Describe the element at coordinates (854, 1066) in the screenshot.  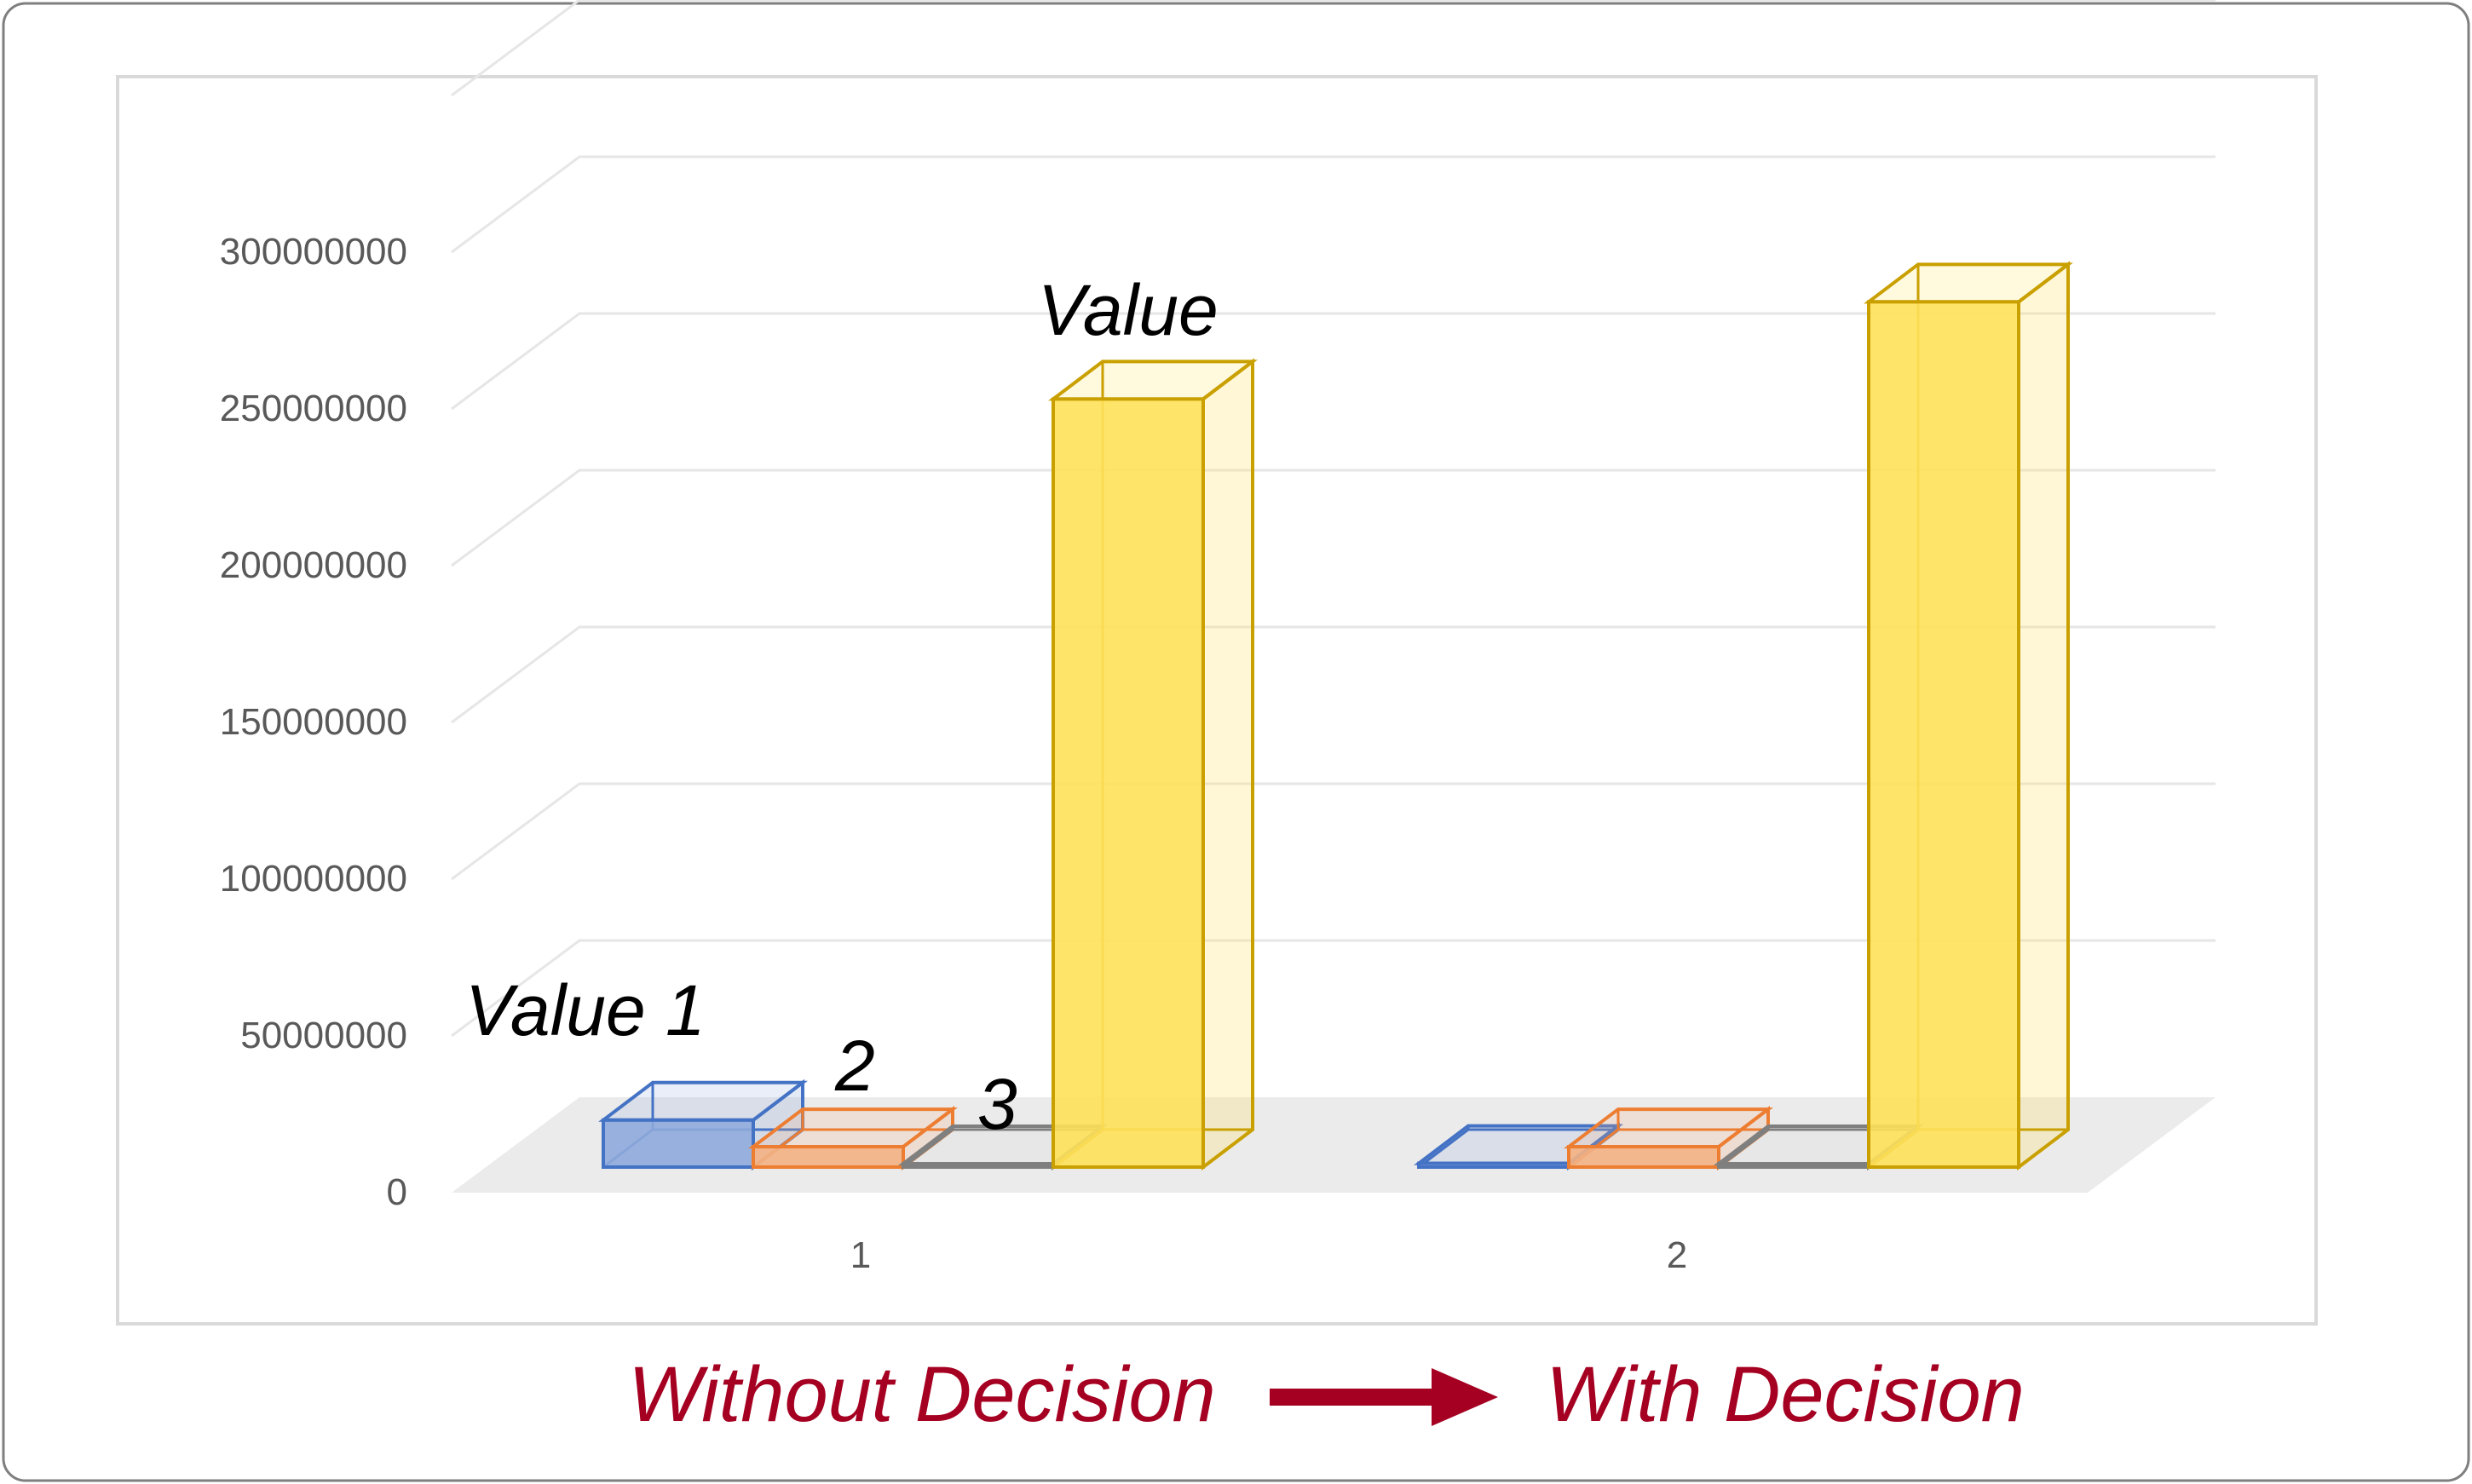
I see `annotation-2: 2` at that location.